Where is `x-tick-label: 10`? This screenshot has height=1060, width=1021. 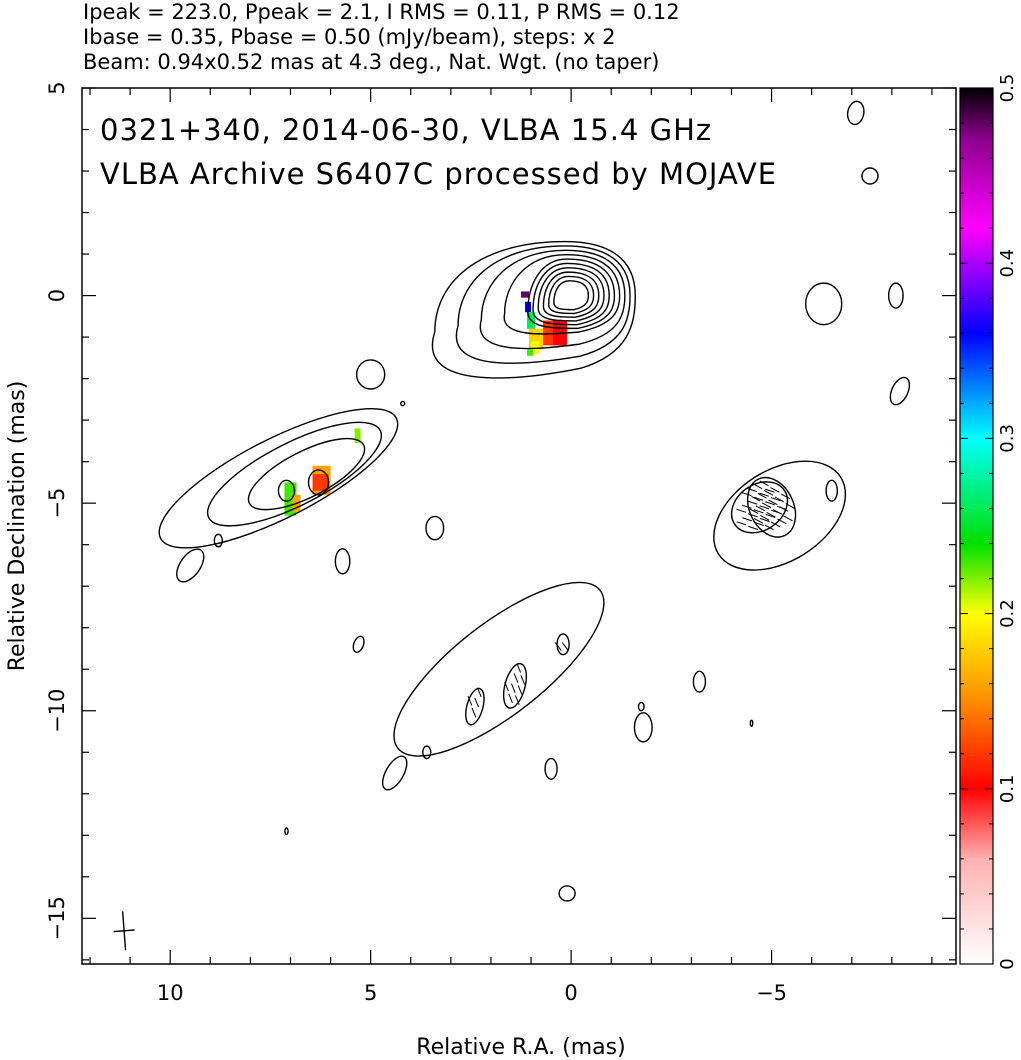
x-tick-label: 10 is located at coordinates (170, 993).